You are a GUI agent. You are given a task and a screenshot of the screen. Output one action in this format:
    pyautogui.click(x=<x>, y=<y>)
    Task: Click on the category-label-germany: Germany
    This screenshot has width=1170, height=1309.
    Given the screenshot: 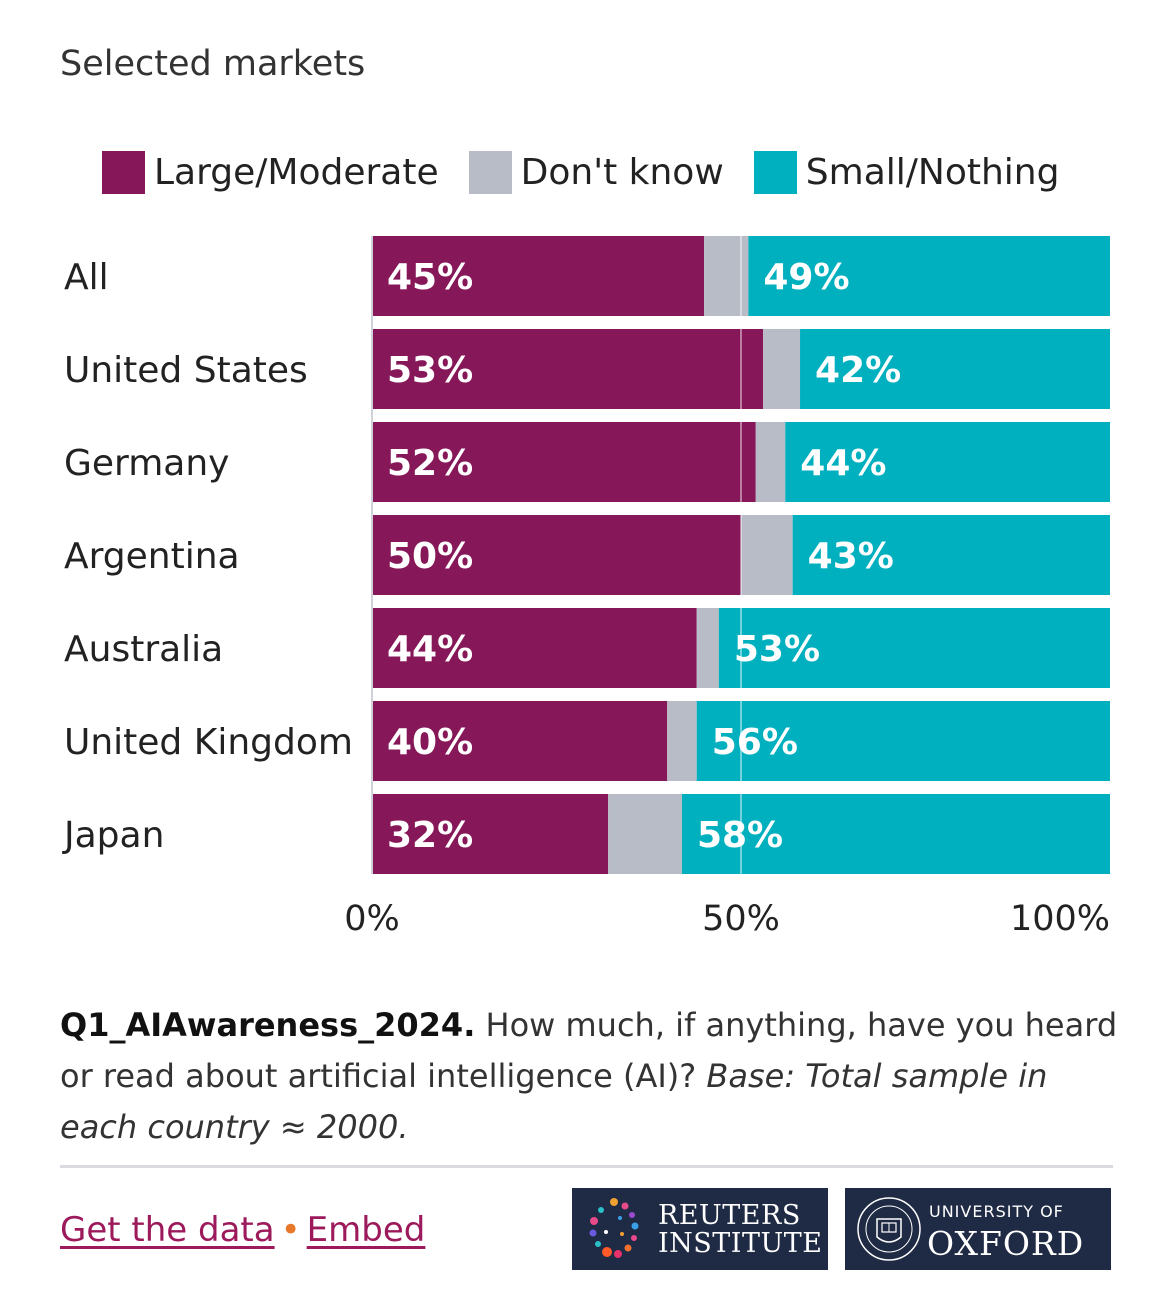 What is the action you would take?
    pyautogui.click(x=146, y=463)
    